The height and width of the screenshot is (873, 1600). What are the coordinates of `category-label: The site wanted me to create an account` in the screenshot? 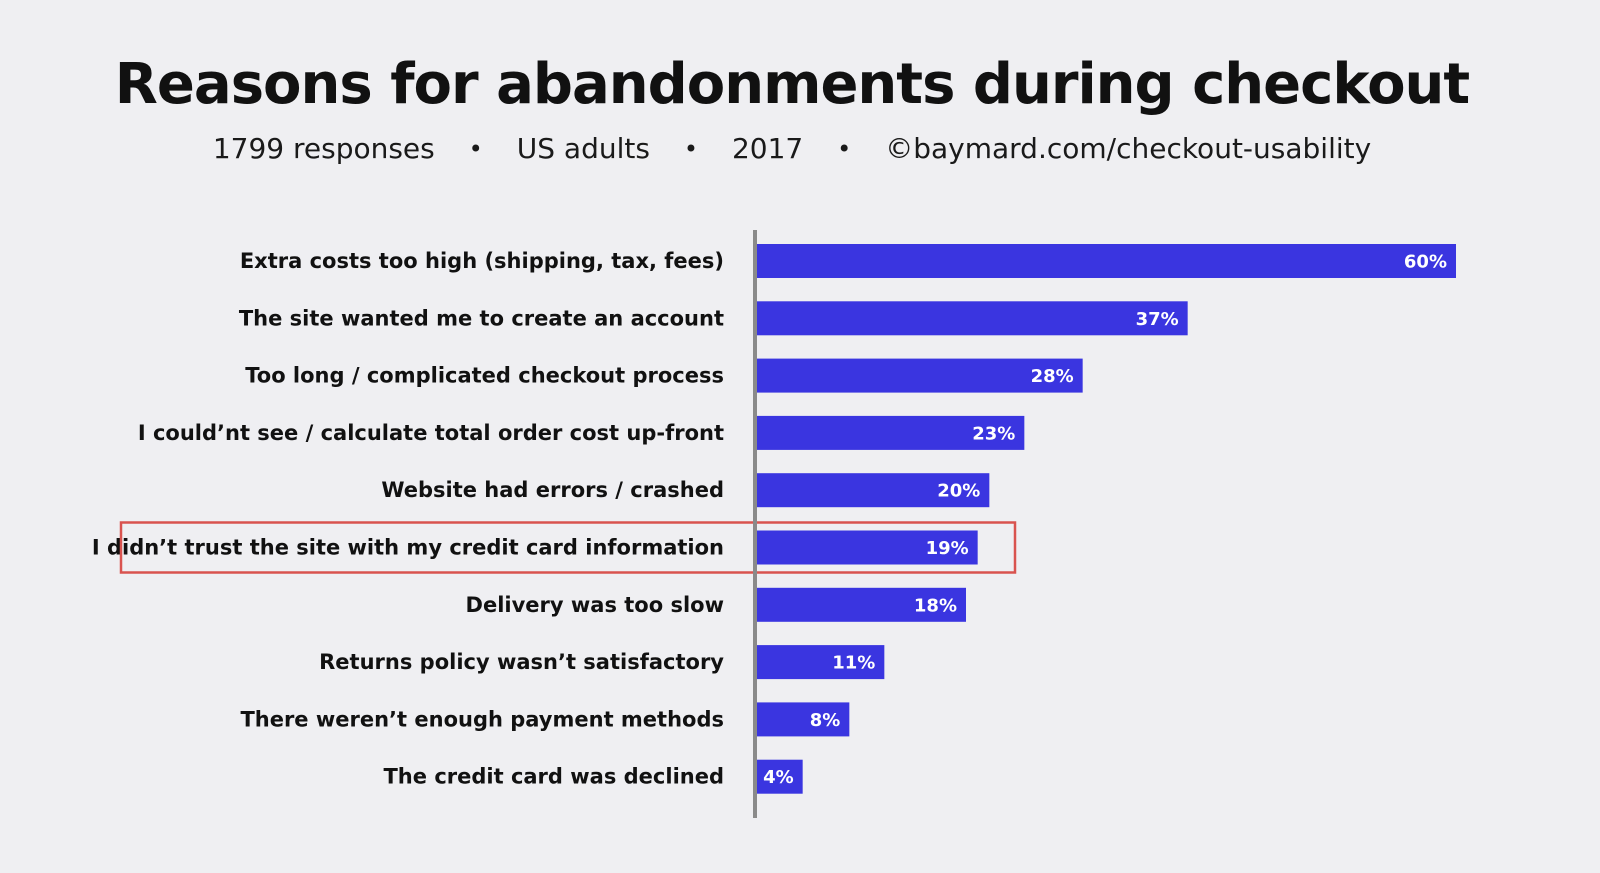 It's located at (481, 318).